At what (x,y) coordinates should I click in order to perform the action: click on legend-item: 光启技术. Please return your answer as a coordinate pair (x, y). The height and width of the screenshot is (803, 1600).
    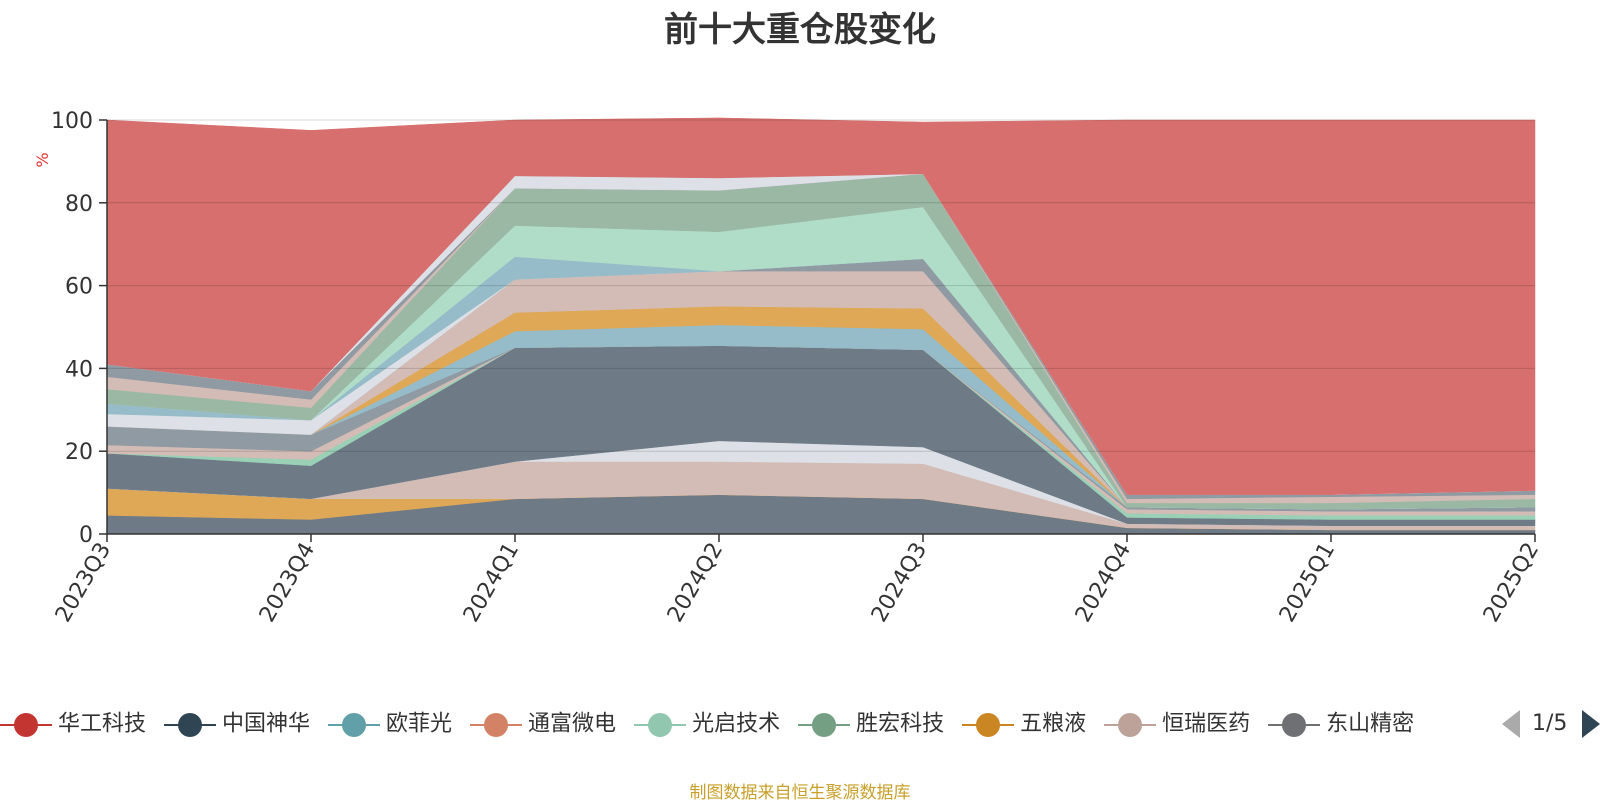
    Looking at the image, I should click on (707, 724).